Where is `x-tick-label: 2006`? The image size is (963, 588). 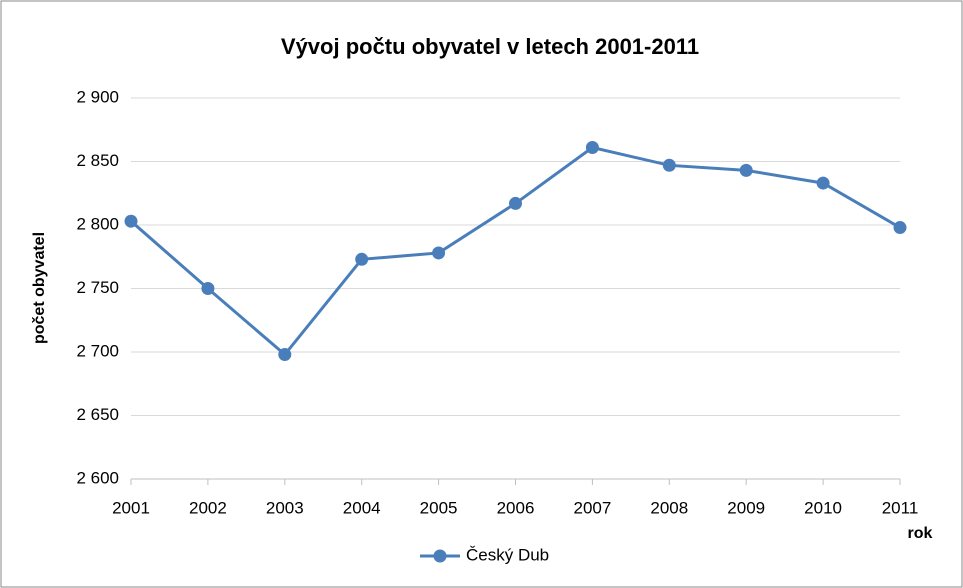 x-tick-label: 2006 is located at coordinates (516, 507).